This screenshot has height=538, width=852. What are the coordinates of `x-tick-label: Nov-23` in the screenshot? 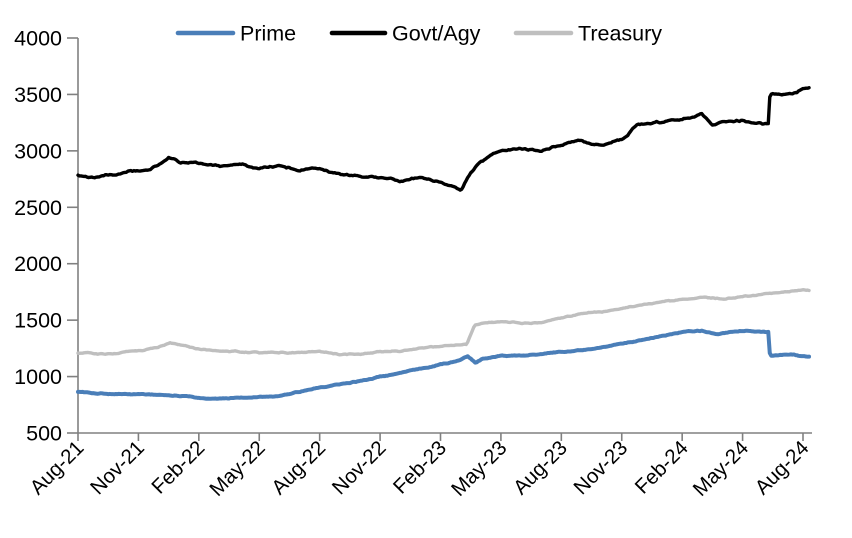 It's located at (600, 467).